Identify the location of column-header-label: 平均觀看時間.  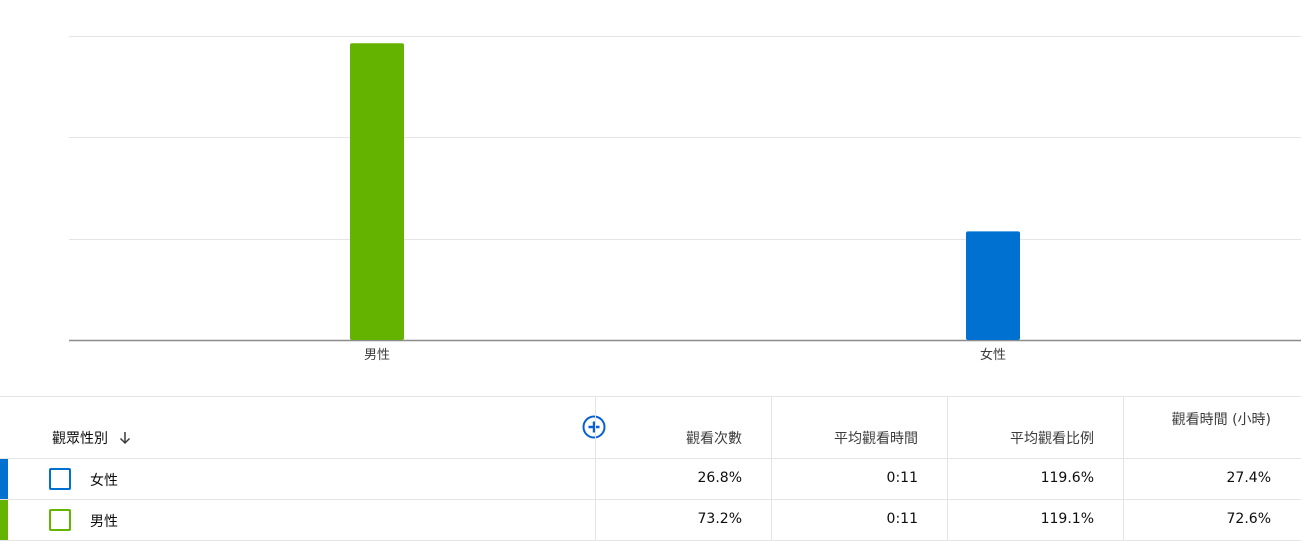
(876, 439).